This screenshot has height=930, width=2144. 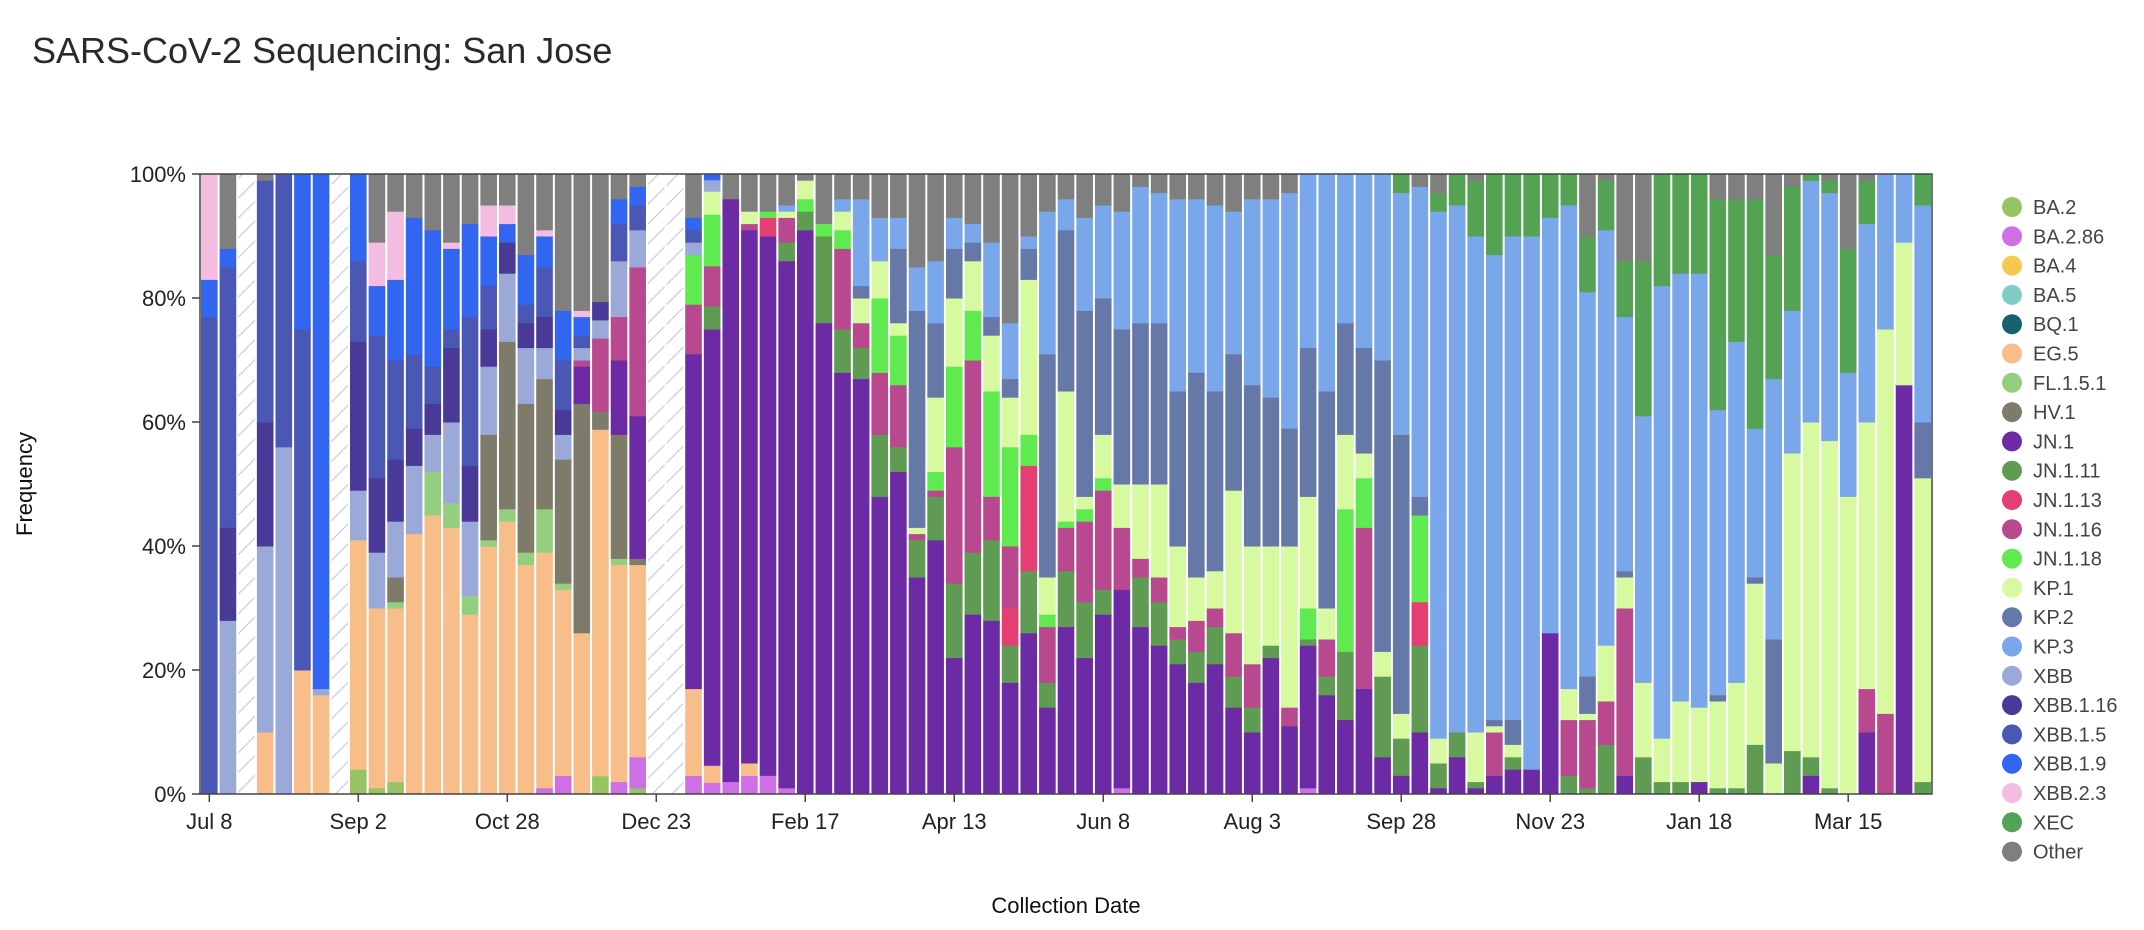 What do you see at coordinates (2067, 530) in the screenshot?
I see `legend-label-JN.1.16: JN.1.16` at bounding box center [2067, 530].